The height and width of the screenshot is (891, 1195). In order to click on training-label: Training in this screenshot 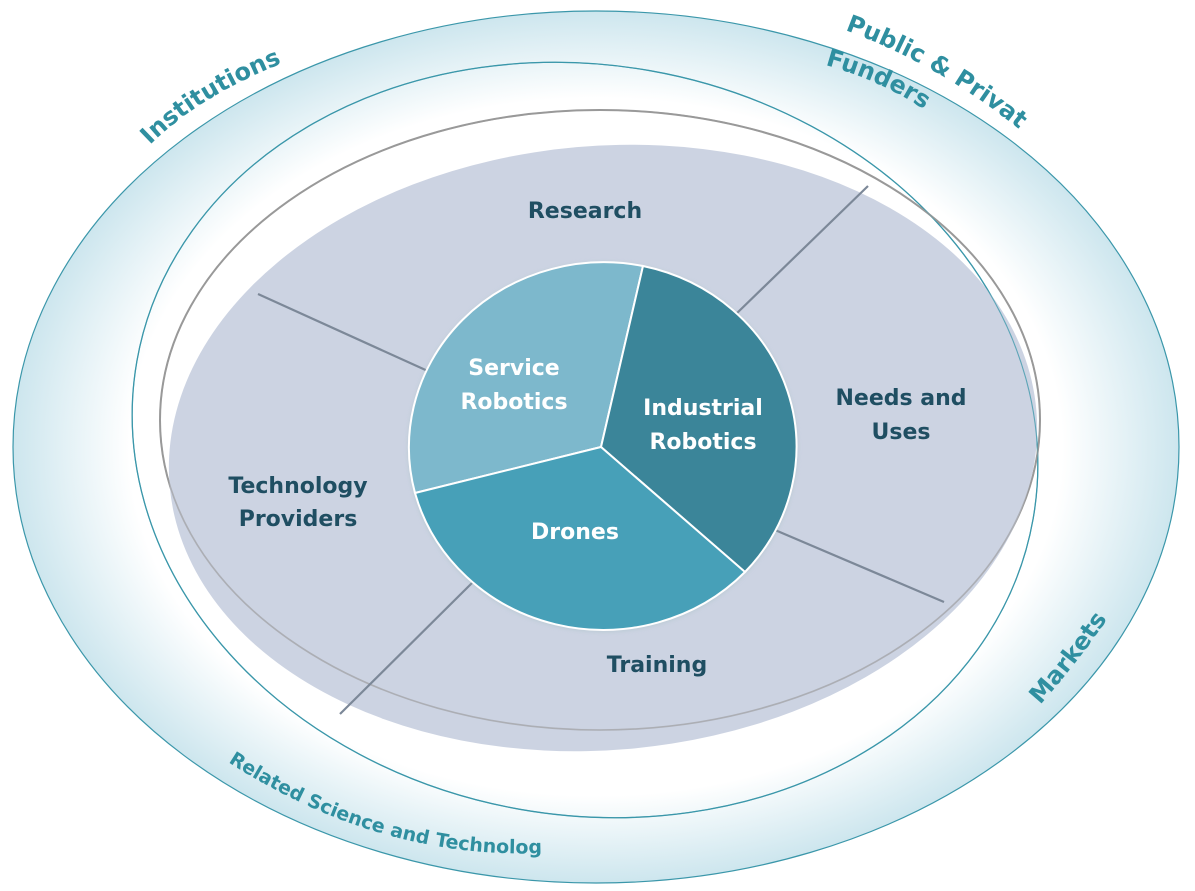, I will do `click(657, 665)`.